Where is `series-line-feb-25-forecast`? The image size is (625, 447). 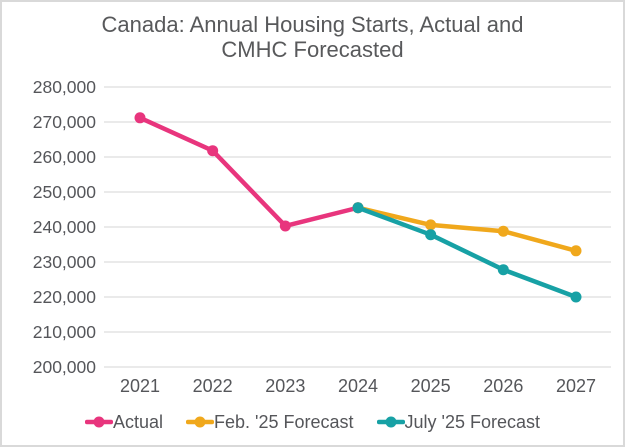 series-line-feb-25-forecast is located at coordinates (467, 229).